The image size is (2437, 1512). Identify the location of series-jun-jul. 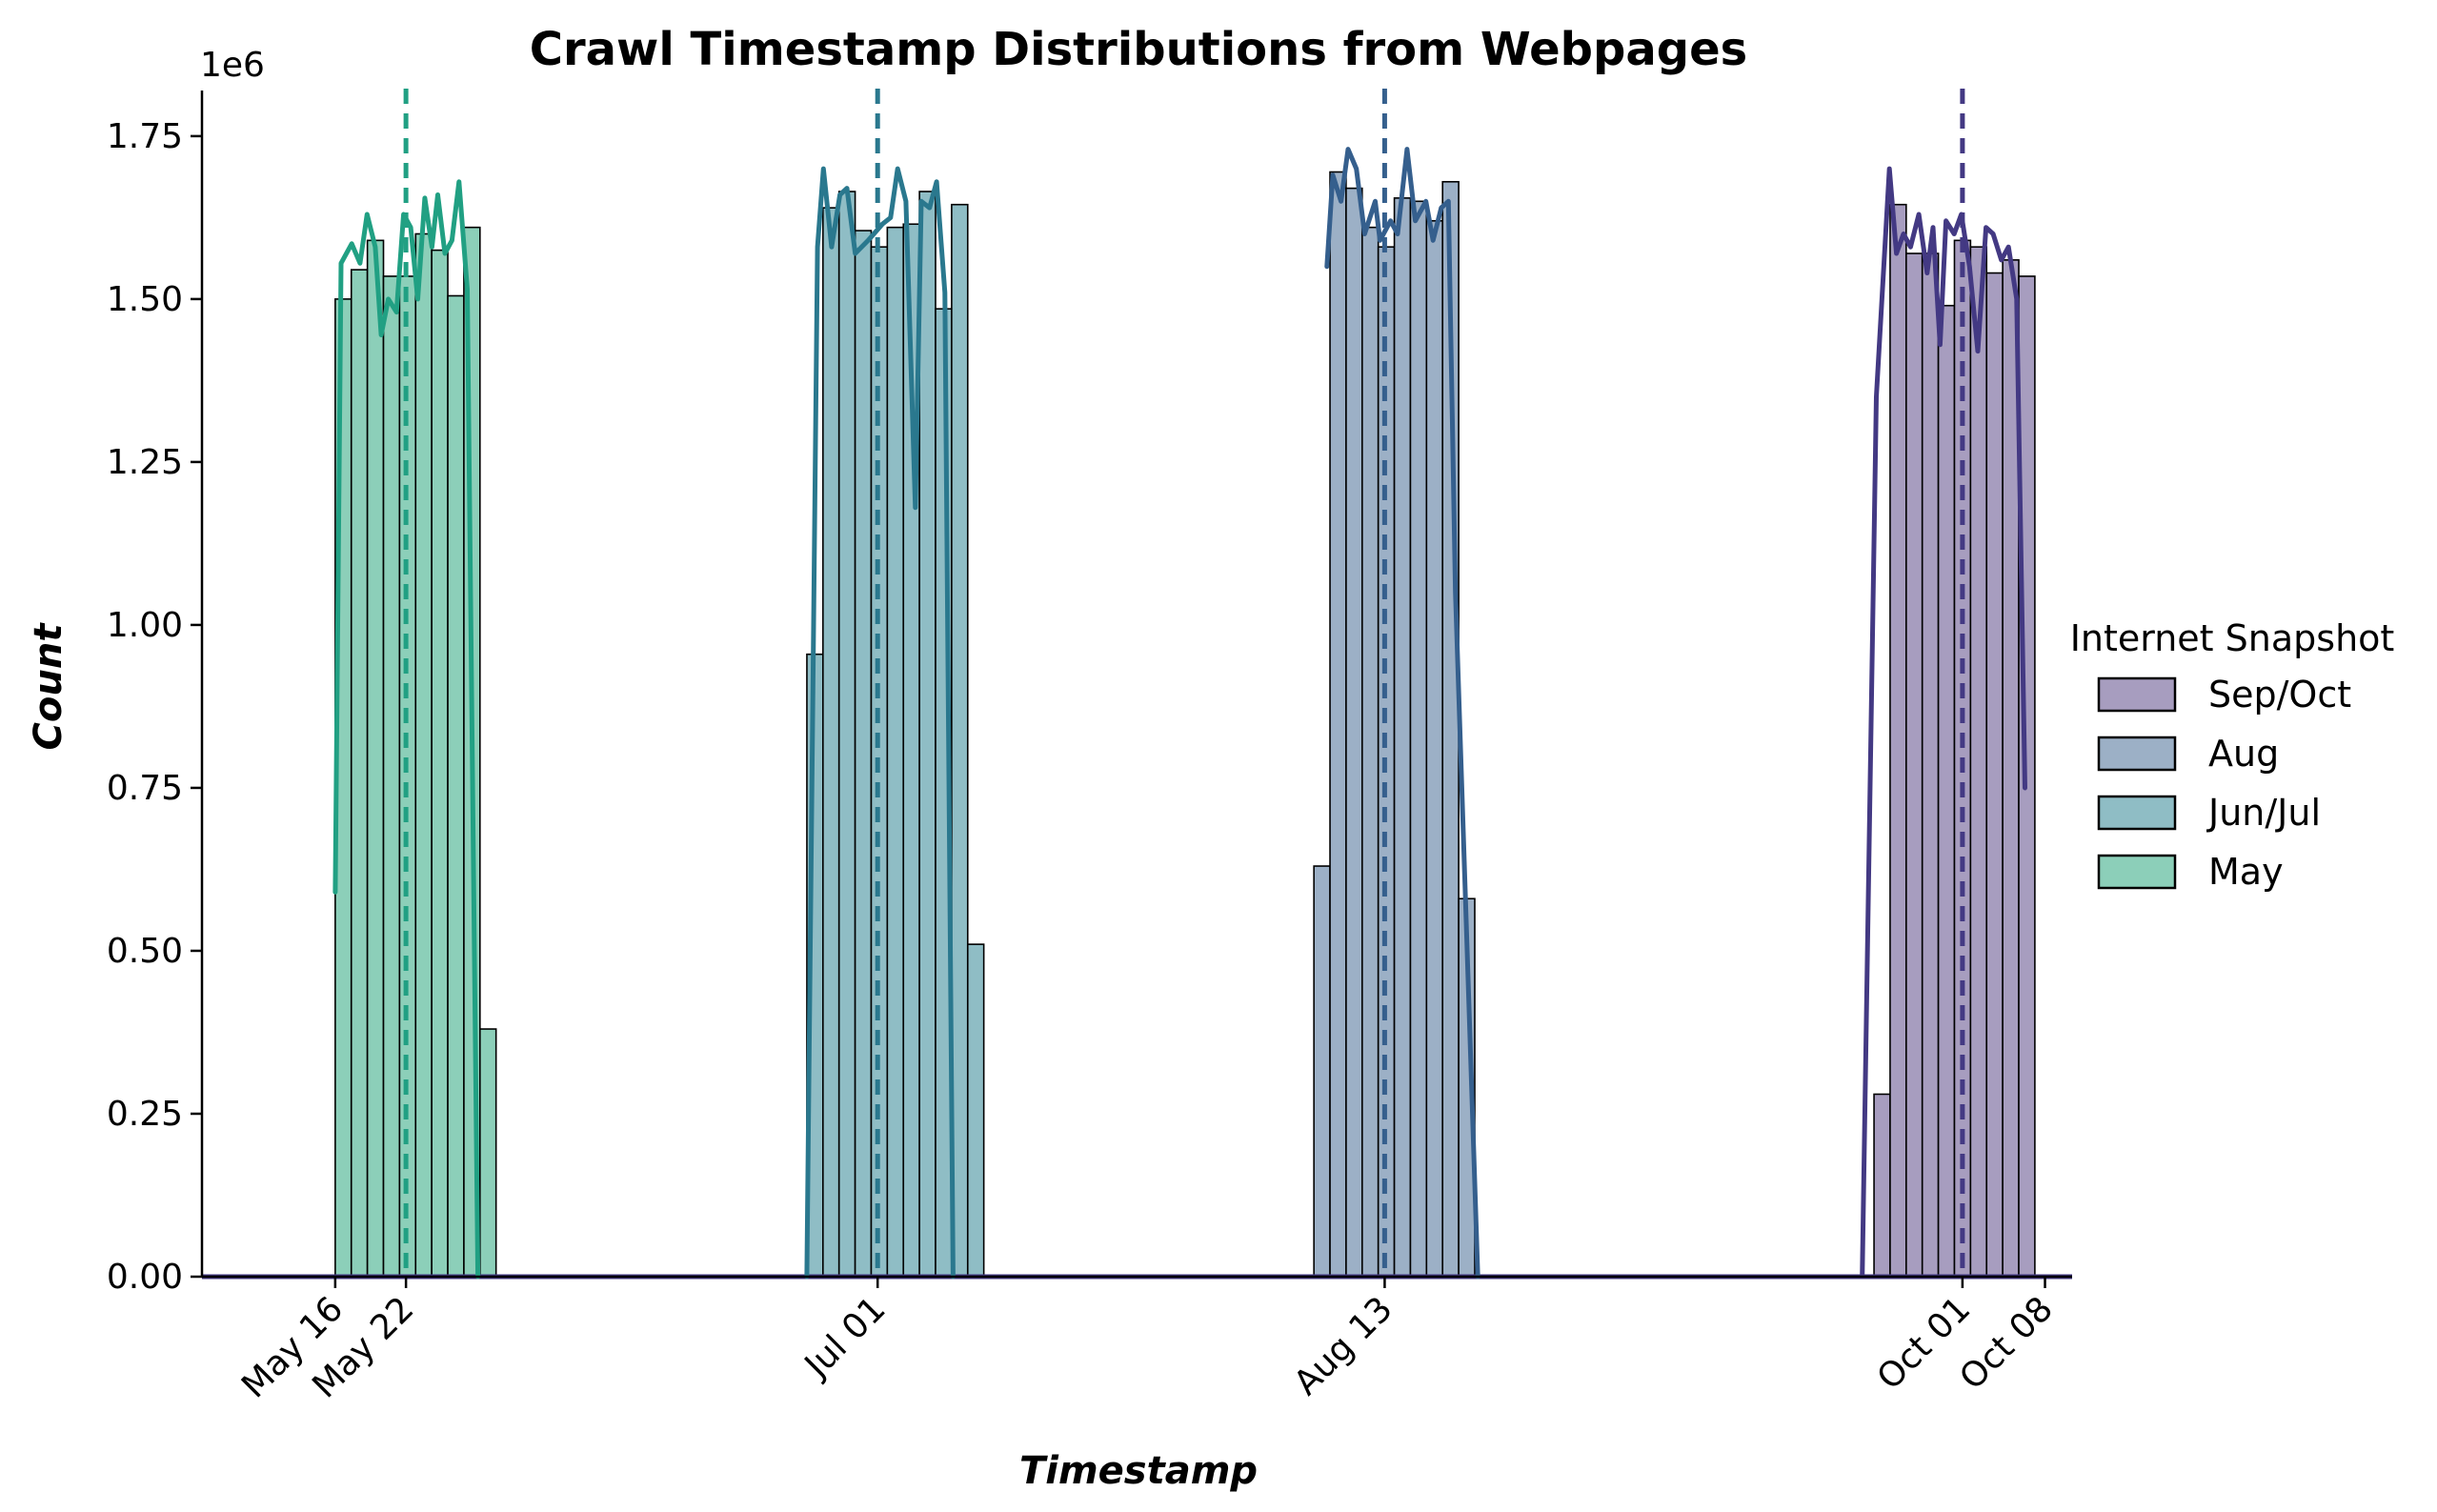
(895, 734).